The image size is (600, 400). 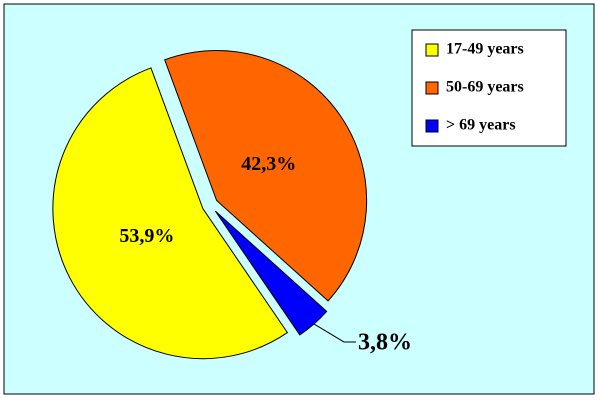 I want to click on legend-label: > 69 years, so click(x=481, y=125).